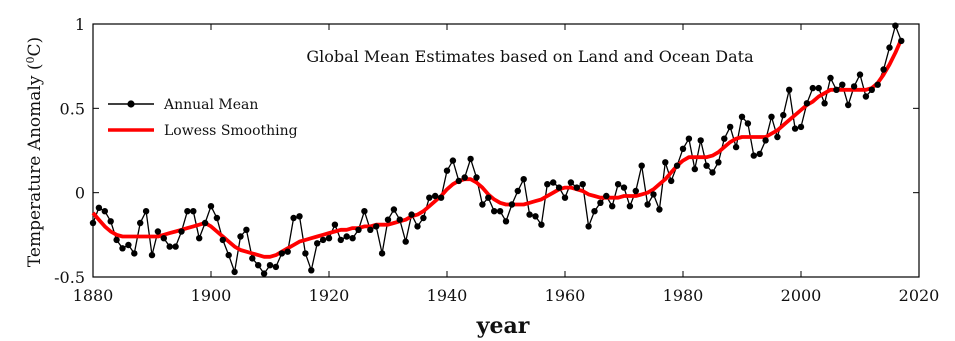 The height and width of the screenshot is (341, 955). Describe the element at coordinates (131, 104) in the screenshot. I see `legend-annual-mean-marker` at that location.